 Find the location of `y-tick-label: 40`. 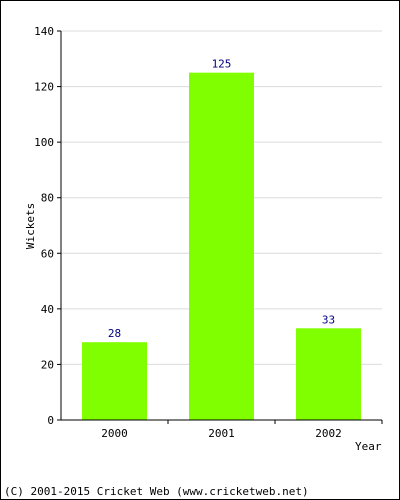

y-tick-label: 40 is located at coordinates (47, 309).